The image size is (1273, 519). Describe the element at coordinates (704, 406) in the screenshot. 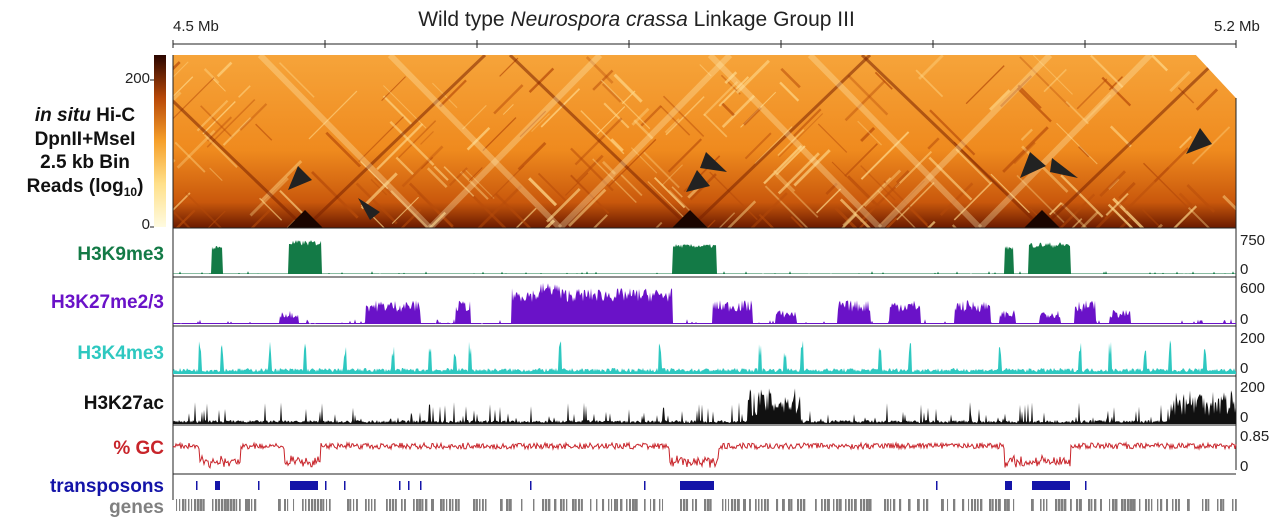

I see `track-h3k27ac-signal` at that location.